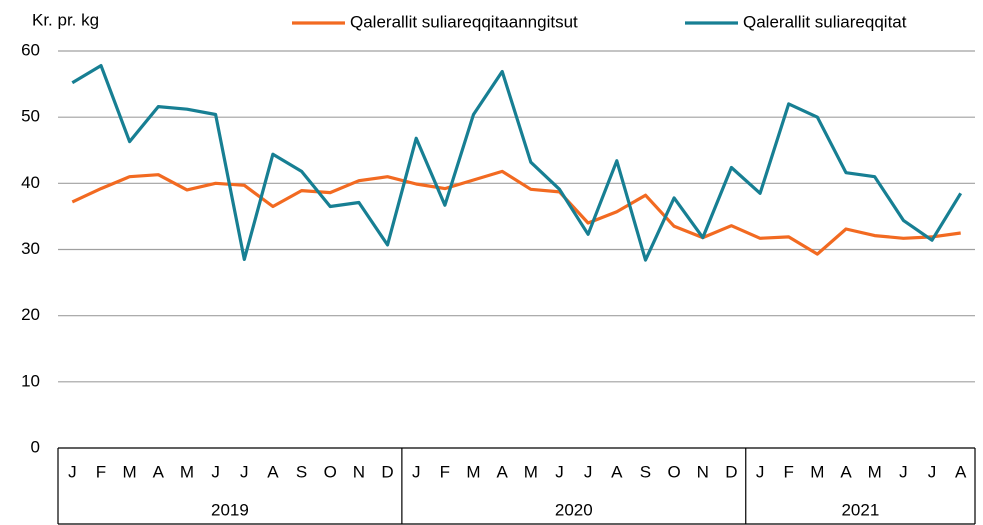 The height and width of the screenshot is (525, 983). I want to click on y-tick-label: 10, so click(30, 380).